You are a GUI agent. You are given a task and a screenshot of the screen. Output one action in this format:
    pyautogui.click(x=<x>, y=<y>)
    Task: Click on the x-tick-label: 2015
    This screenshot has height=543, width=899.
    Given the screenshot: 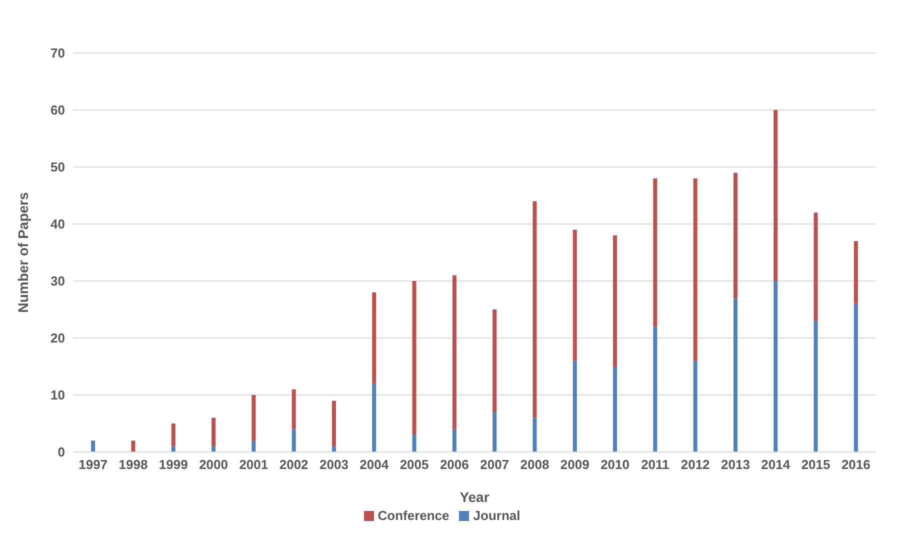 What is the action you would take?
    pyautogui.click(x=815, y=464)
    